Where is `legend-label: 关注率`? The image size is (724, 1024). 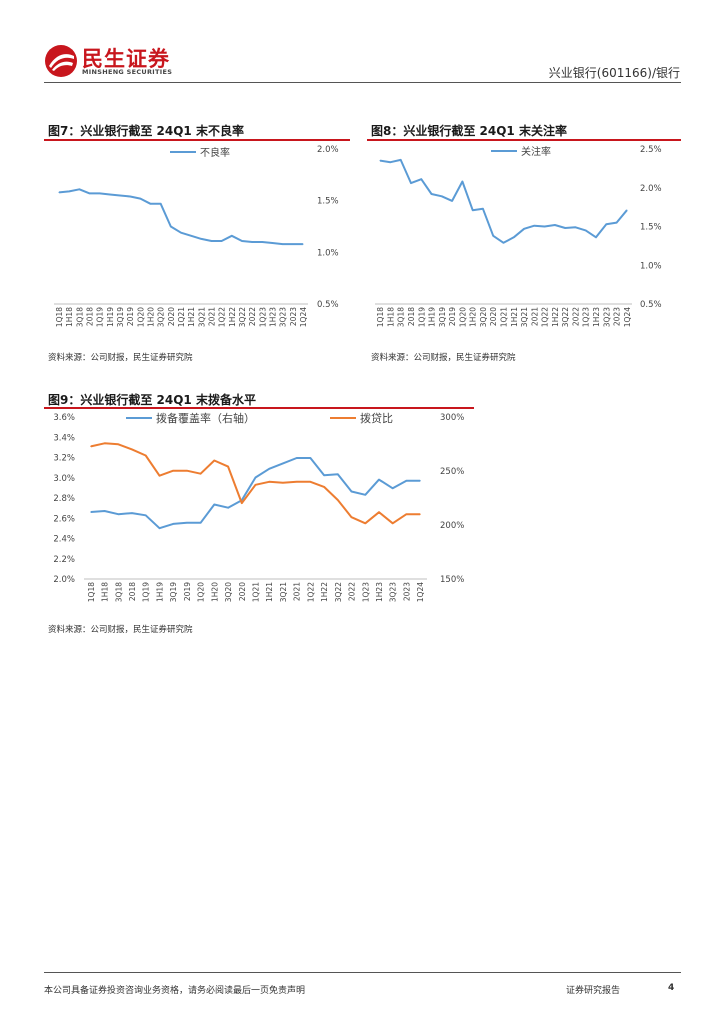 legend-label: 关注率 is located at coordinates (536, 151).